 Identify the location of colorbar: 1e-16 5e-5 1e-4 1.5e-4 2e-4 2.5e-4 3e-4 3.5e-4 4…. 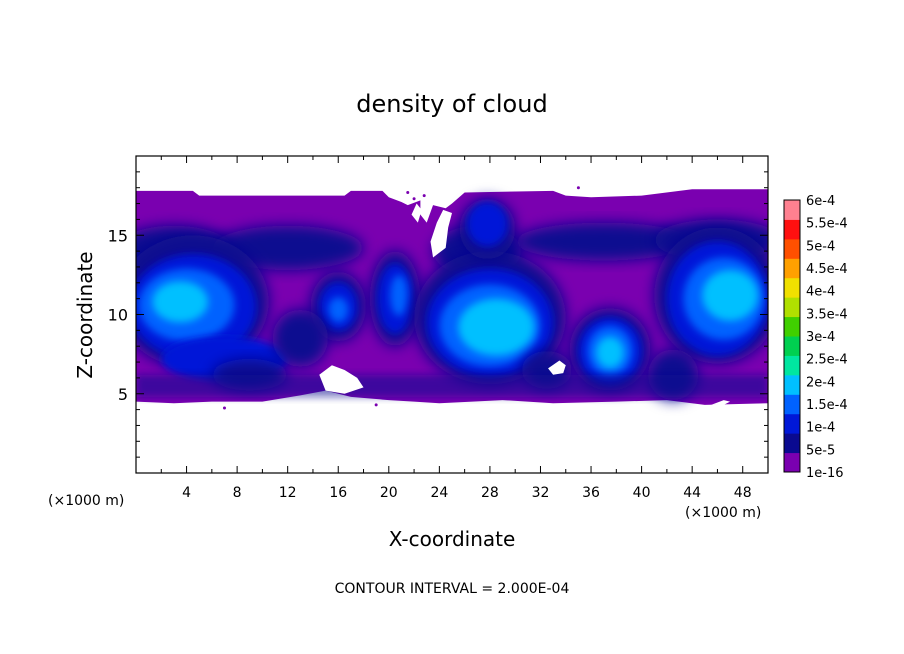
(815, 337).